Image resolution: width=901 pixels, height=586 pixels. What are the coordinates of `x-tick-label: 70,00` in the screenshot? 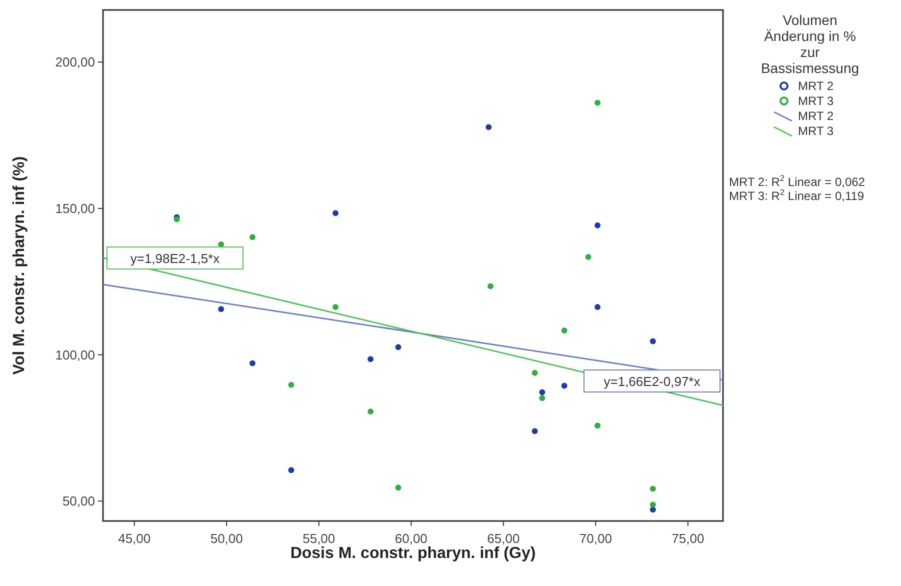 It's located at (595, 538).